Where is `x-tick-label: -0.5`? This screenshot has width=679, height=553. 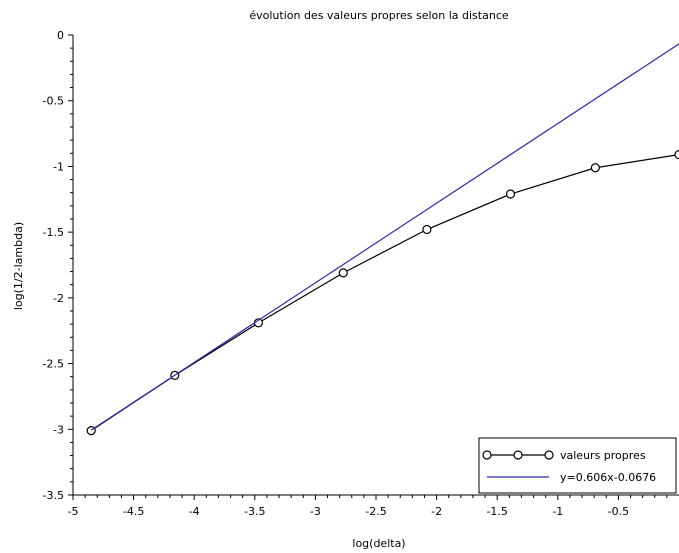 x-tick-label: -0.5 is located at coordinates (618, 511).